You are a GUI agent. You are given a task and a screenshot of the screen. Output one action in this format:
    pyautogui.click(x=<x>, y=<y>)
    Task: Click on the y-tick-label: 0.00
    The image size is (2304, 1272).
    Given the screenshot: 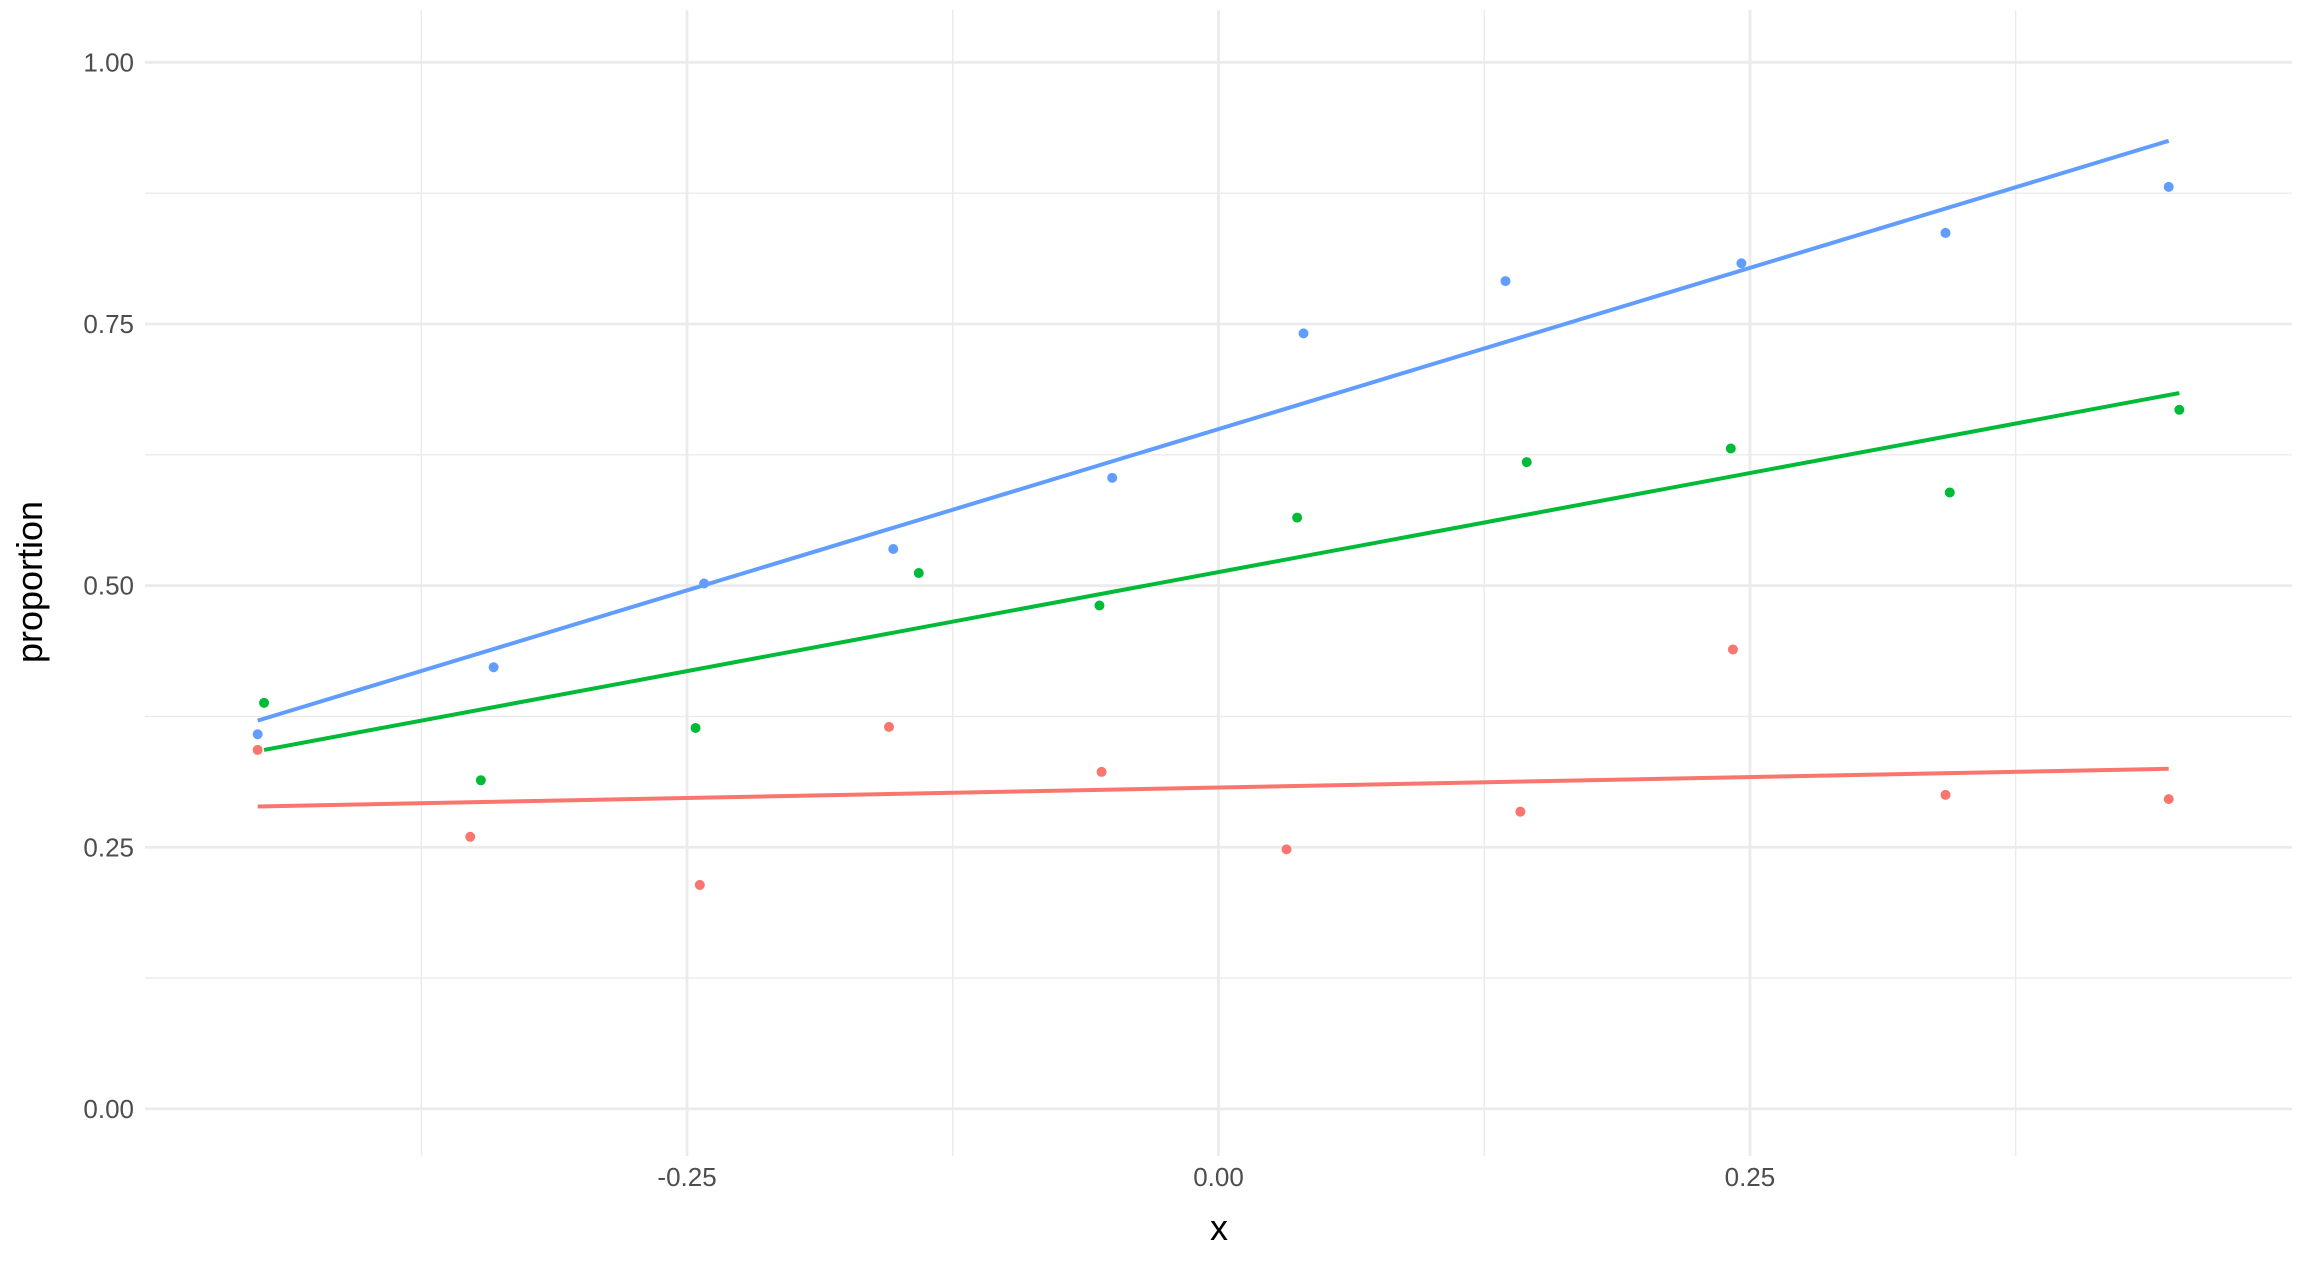 What is the action you would take?
    pyautogui.click(x=108, y=1109)
    